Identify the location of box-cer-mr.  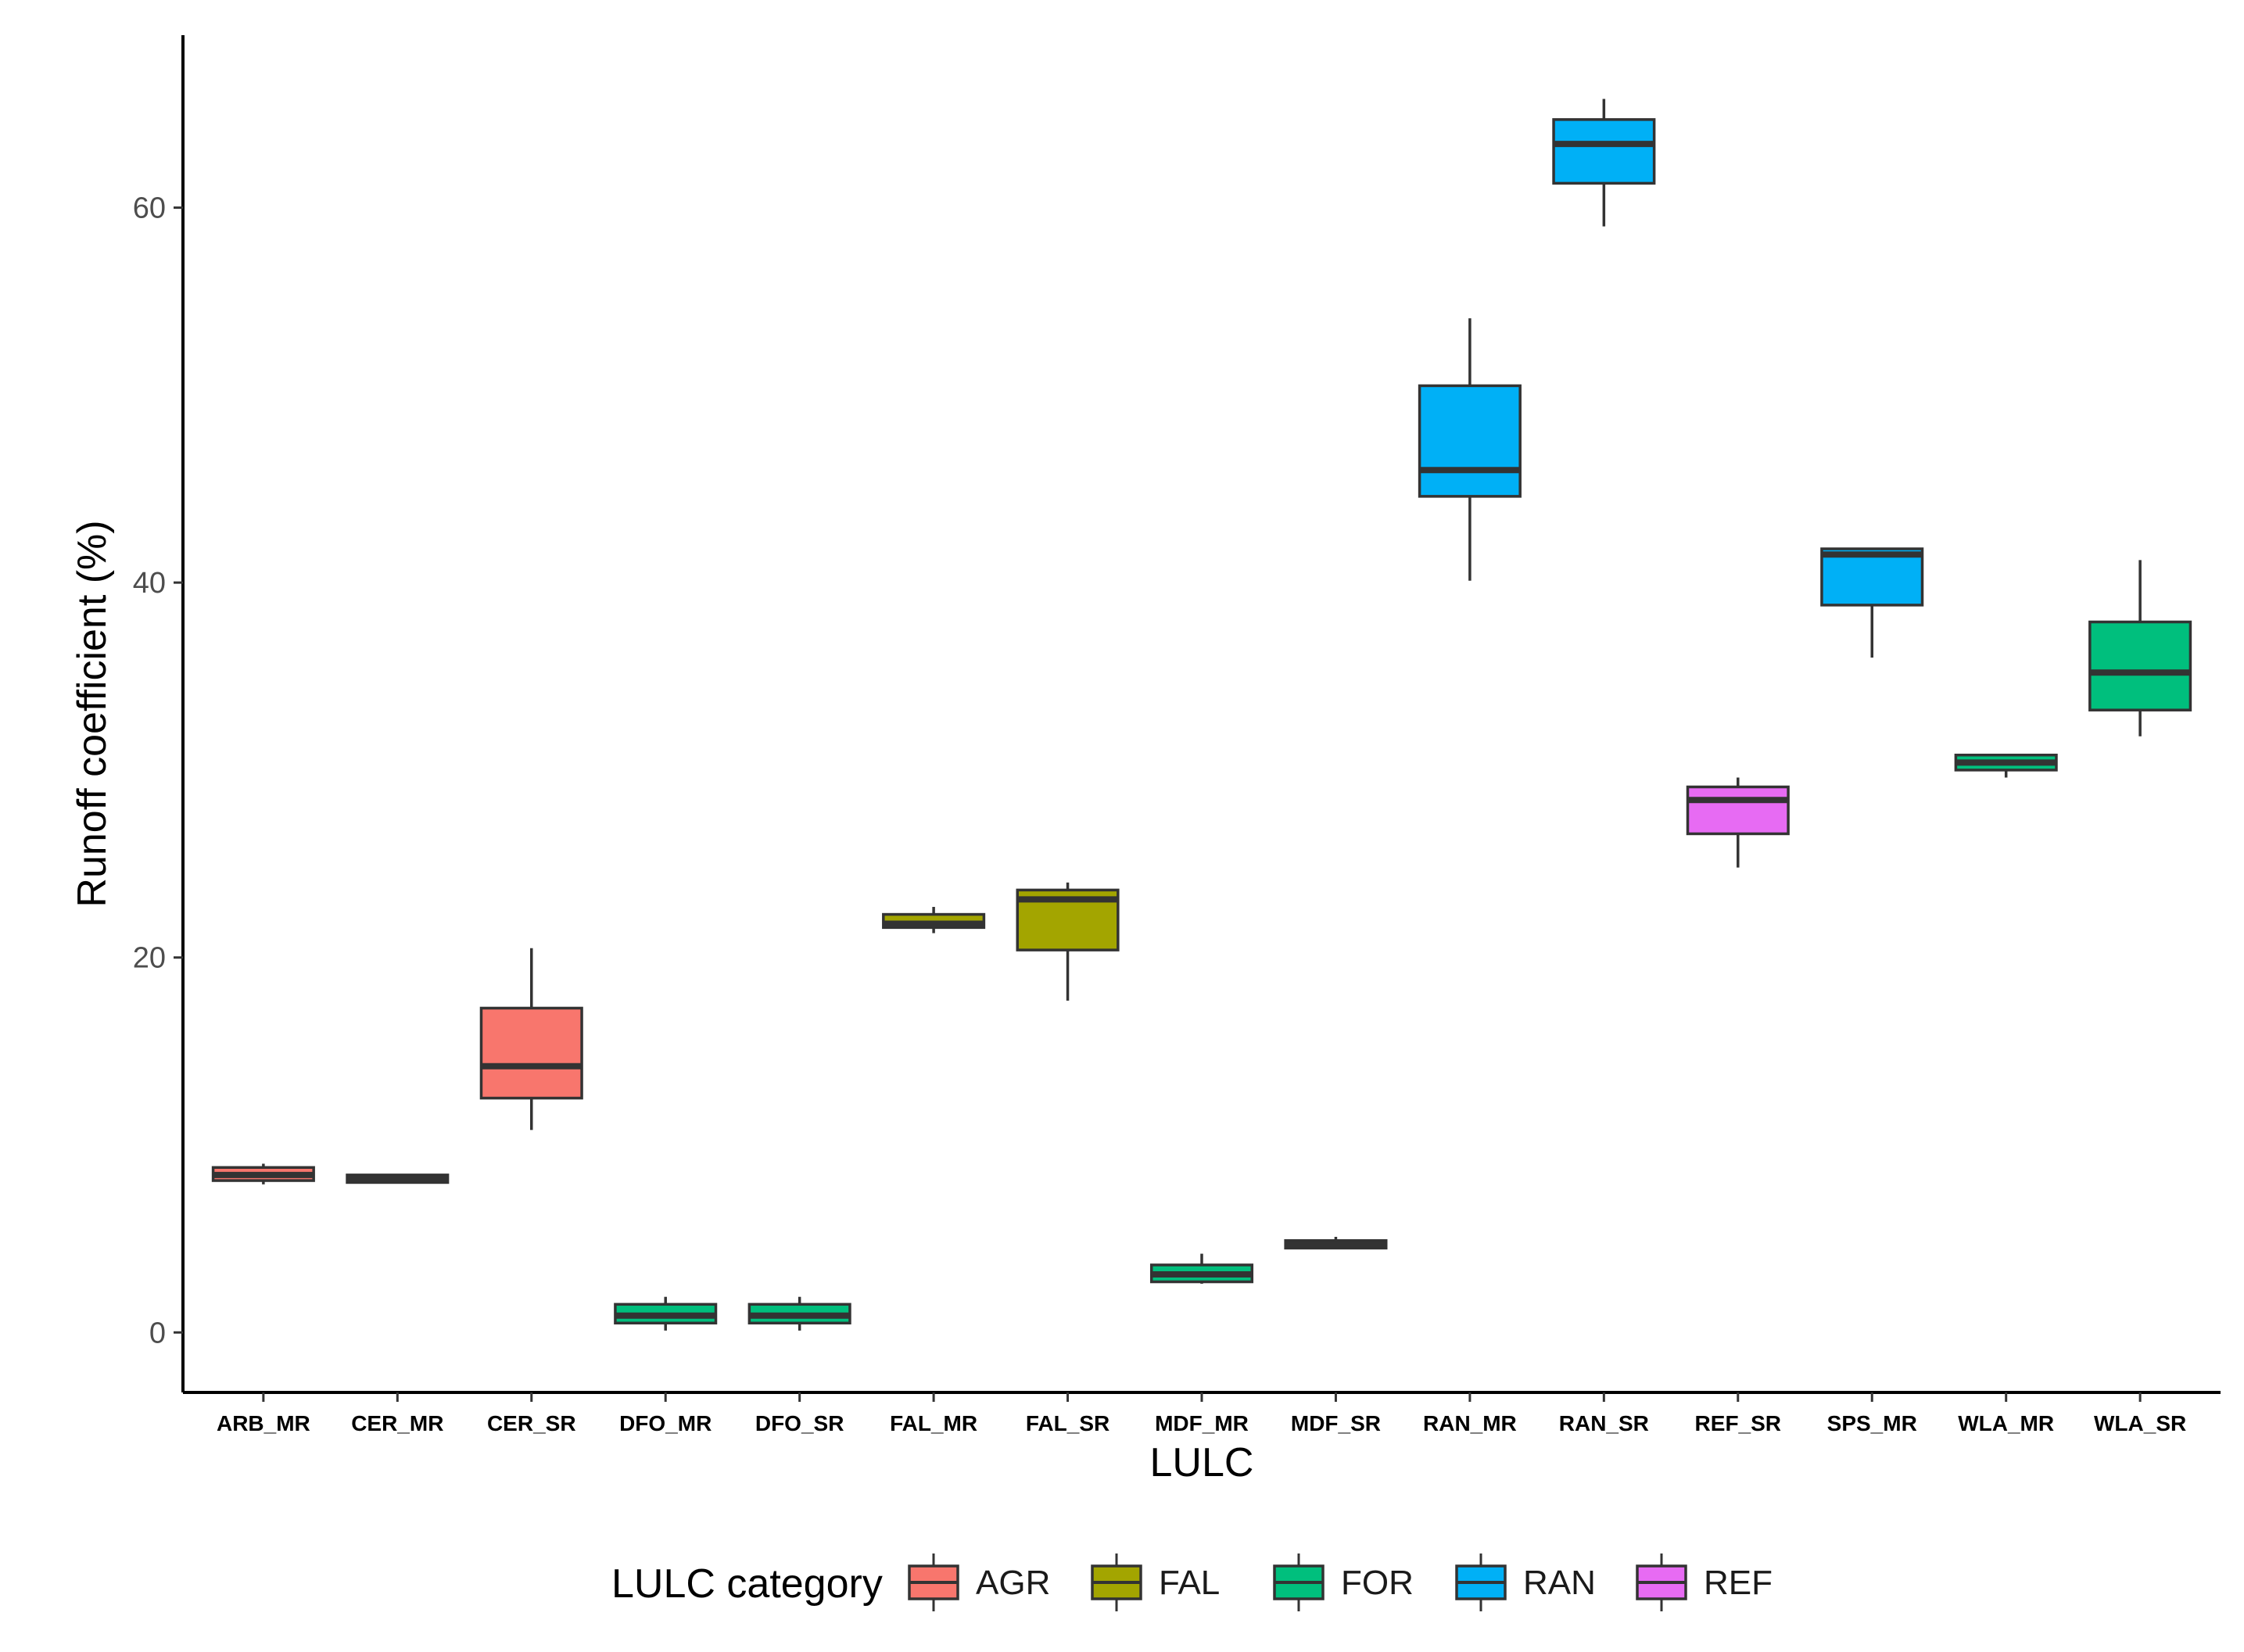
(398, 1179).